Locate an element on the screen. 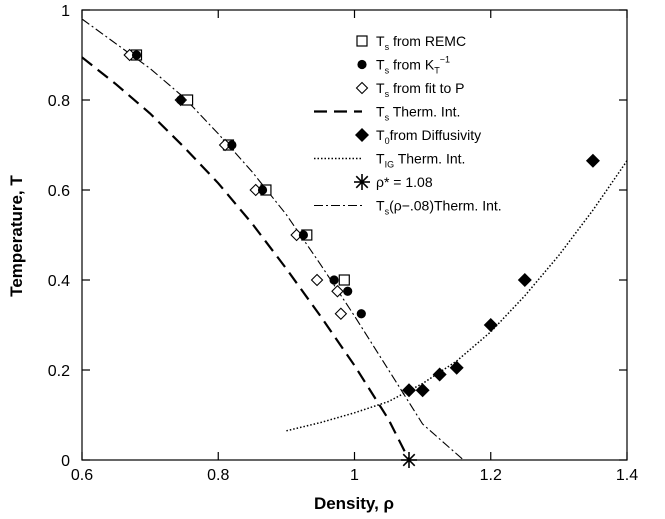 The image size is (665, 519). legend-label: Ts(ρ−.08)Therm. Int. is located at coordinates (439, 207).